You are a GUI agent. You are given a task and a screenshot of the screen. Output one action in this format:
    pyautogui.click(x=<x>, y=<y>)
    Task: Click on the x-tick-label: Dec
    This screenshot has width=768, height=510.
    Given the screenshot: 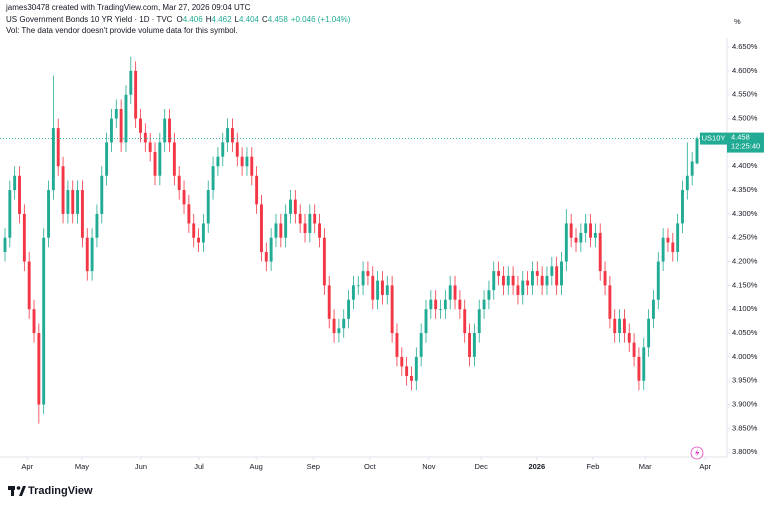 What is the action you would take?
    pyautogui.click(x=481, y=466)
    